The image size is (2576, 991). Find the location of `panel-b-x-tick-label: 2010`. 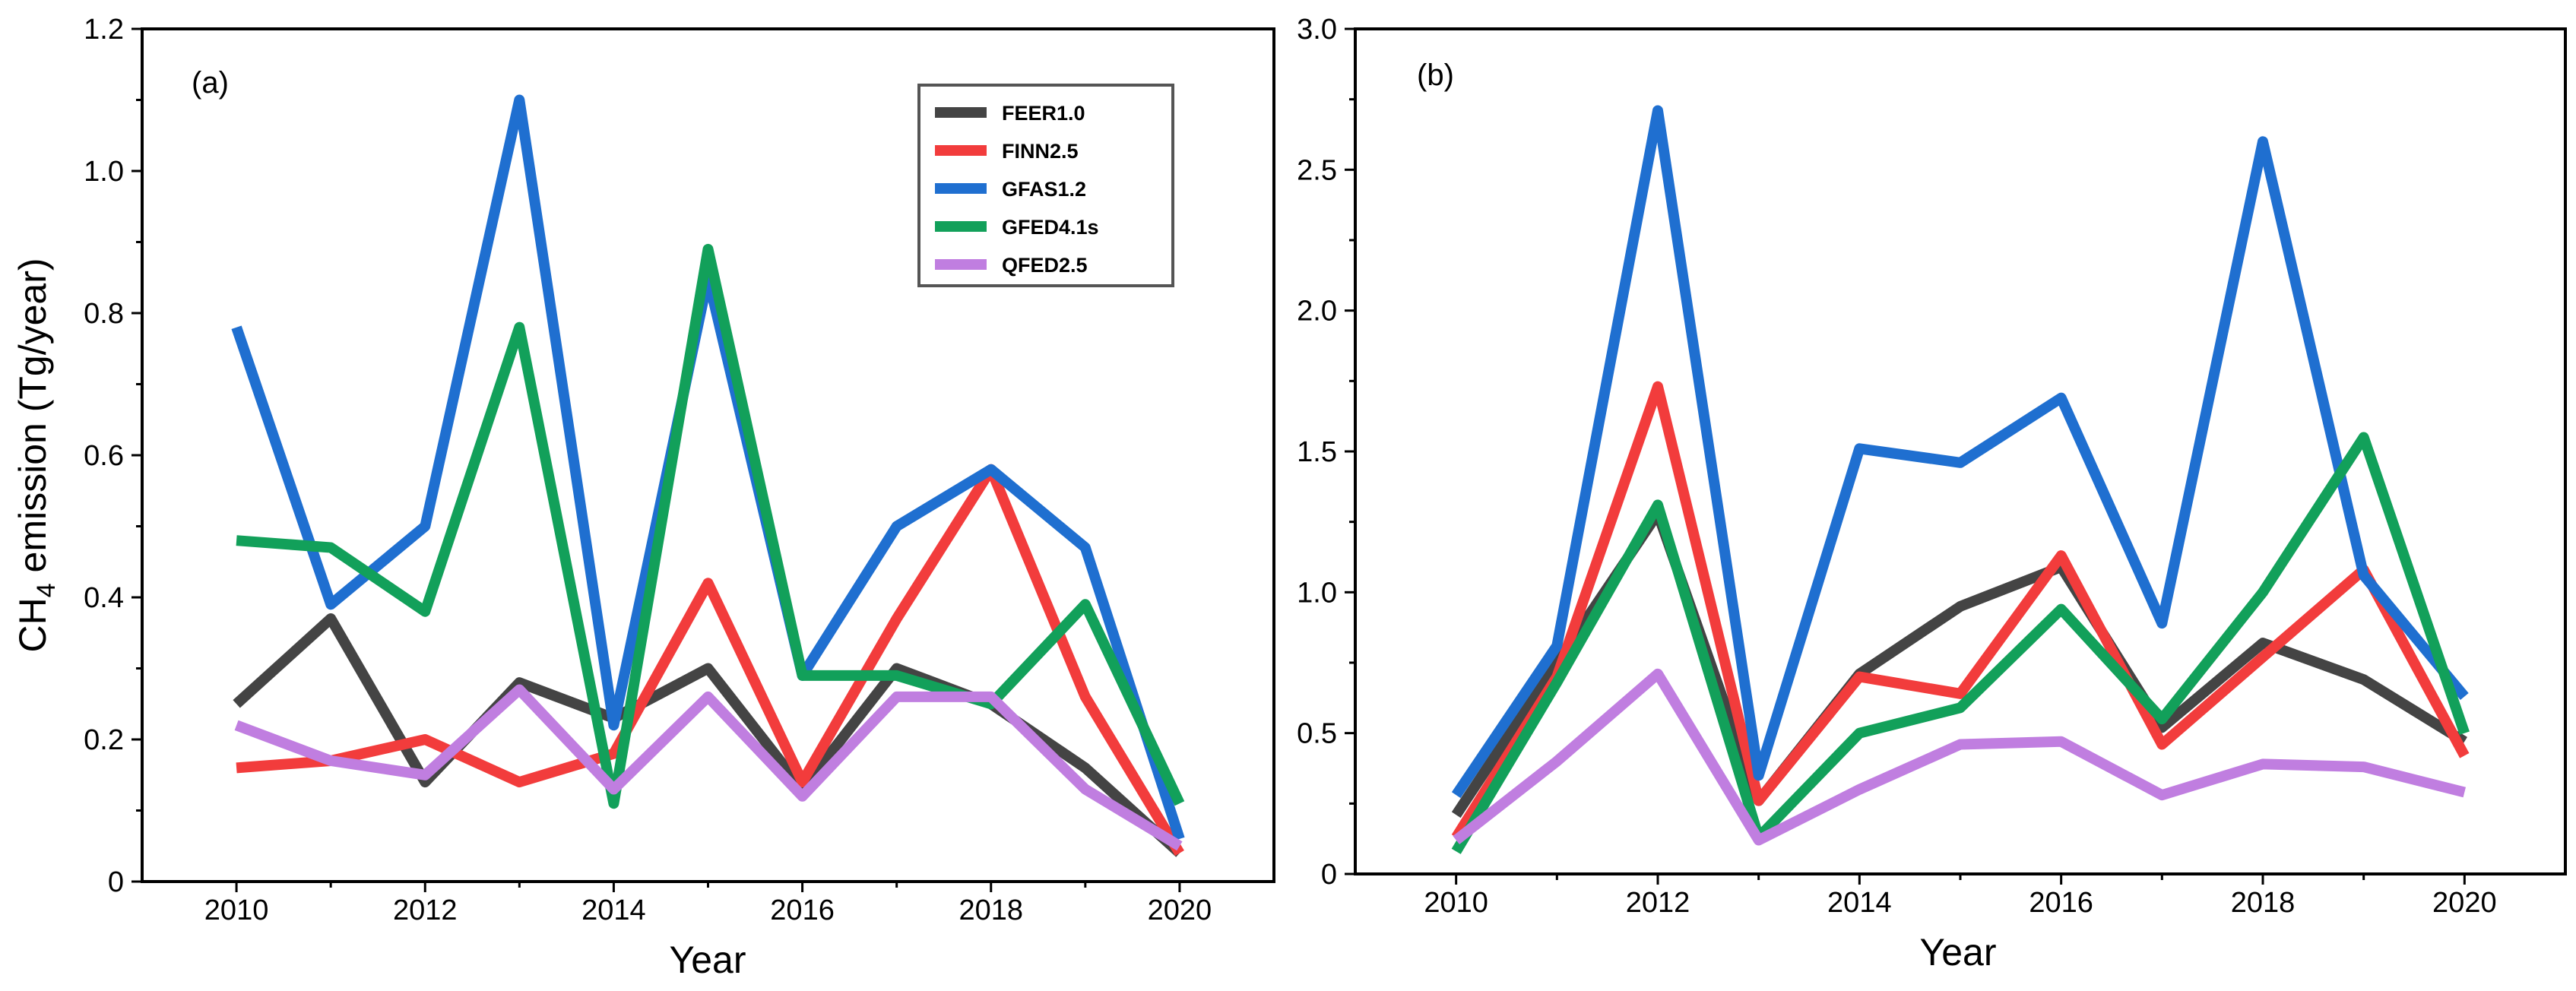

panel-b-x-tick-label: 2010 is located at coordinates (1456, 903).